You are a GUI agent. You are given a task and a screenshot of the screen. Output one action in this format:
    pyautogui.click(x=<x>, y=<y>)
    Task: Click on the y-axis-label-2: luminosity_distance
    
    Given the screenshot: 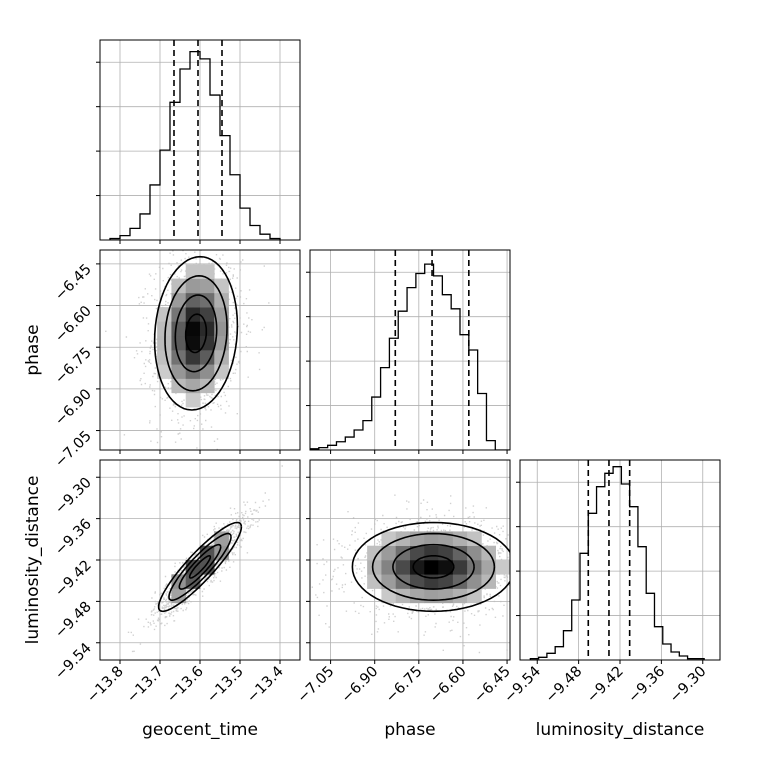 What is the action you would take?
    pyautogui.click(x=33, y=560)
    